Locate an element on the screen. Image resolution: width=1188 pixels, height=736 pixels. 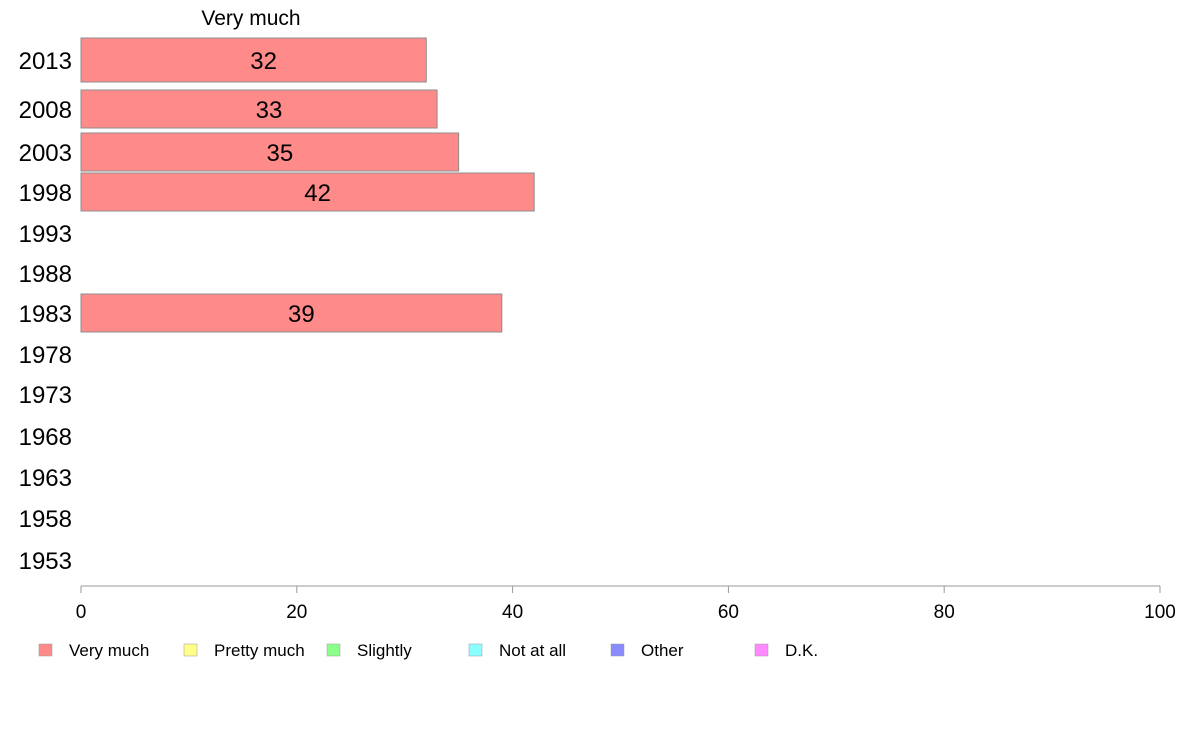
year-label-1993: 1993 is located at coordinates (45, 234).